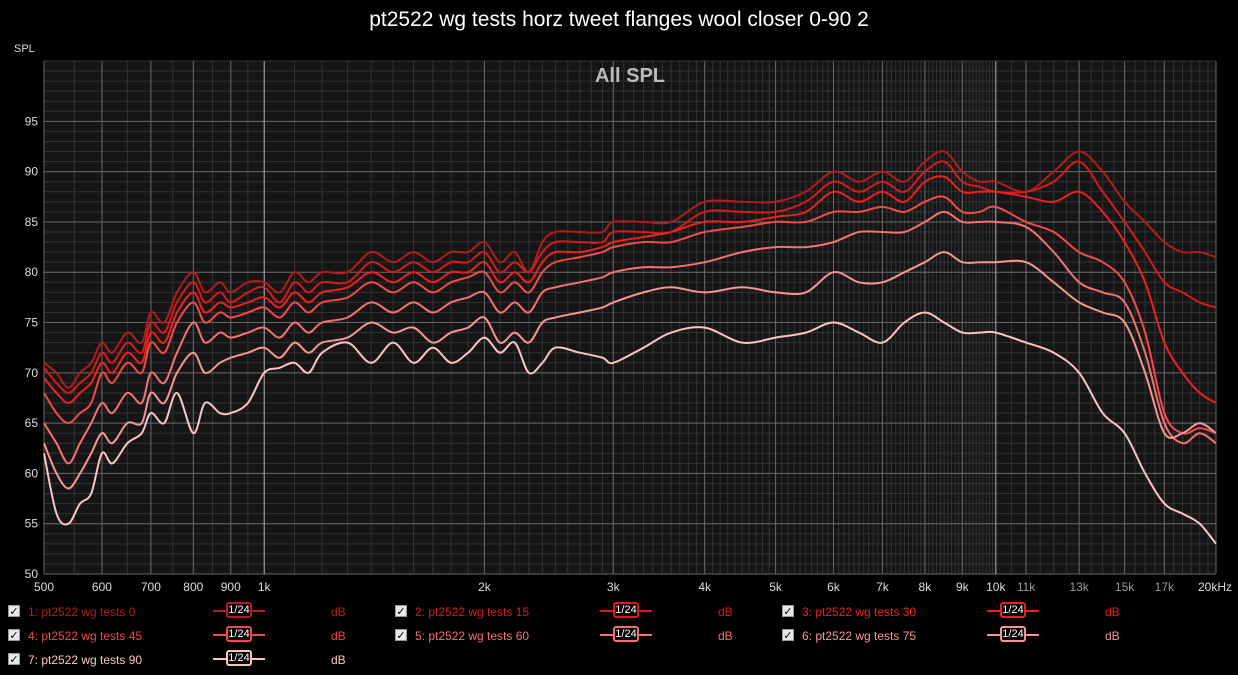 This screenshot has height=675, width=1238. I want to click on legend-label: 3: pt2522 wg tests 30, so click(859, 612).